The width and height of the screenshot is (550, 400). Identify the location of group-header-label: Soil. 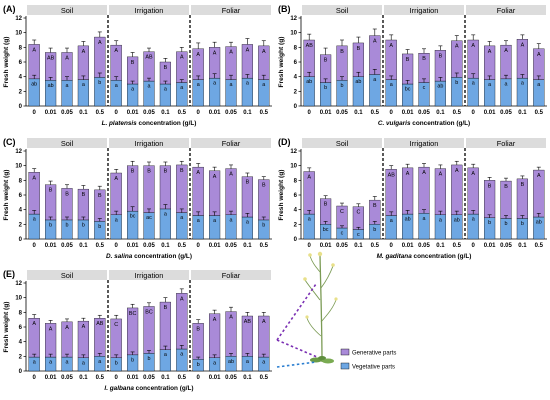
(67, 143).